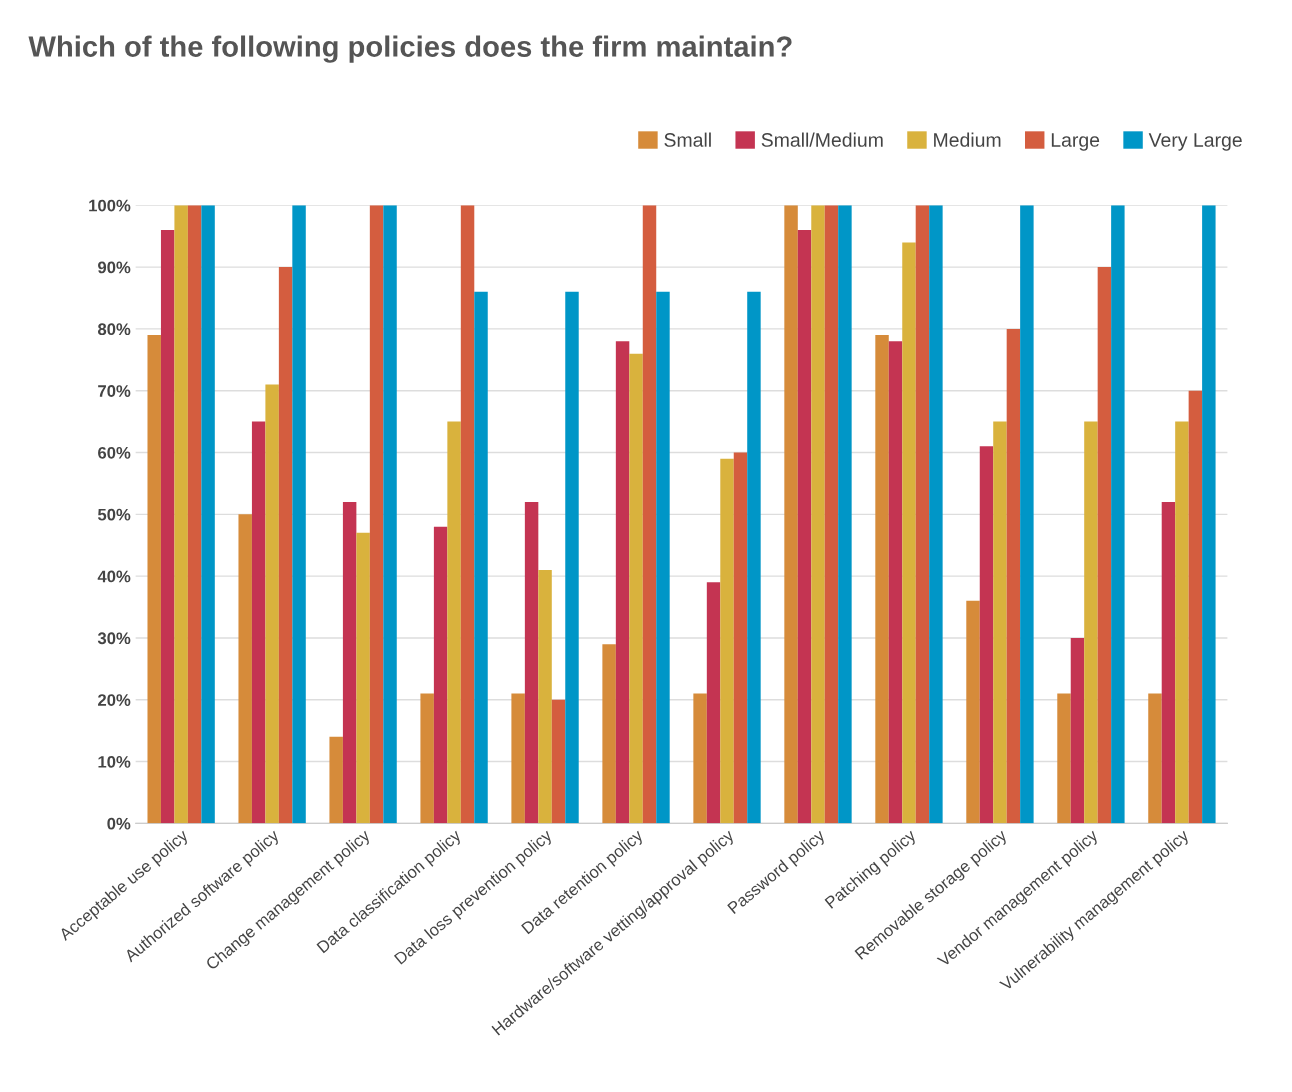  Describe the element at coordinates (114, 576) in the screenshot. I see `y-tick-label: 40%` at that location.